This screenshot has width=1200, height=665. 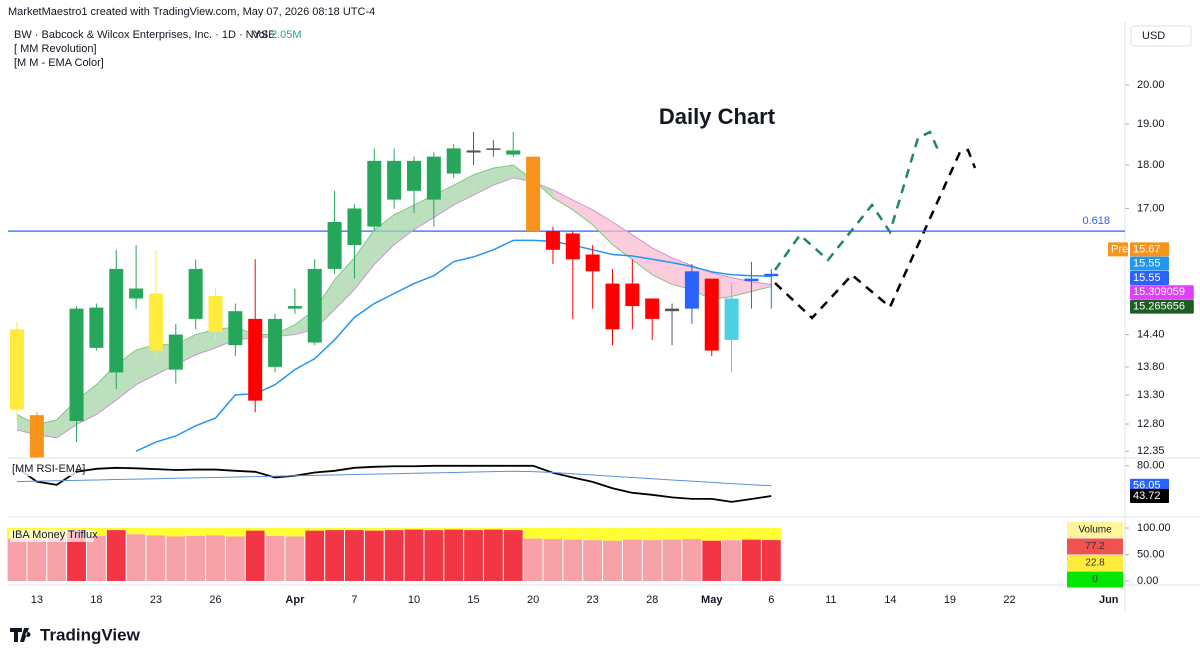 I want to click on rsi-tag: 56.05, so click(x=1147, y=486).